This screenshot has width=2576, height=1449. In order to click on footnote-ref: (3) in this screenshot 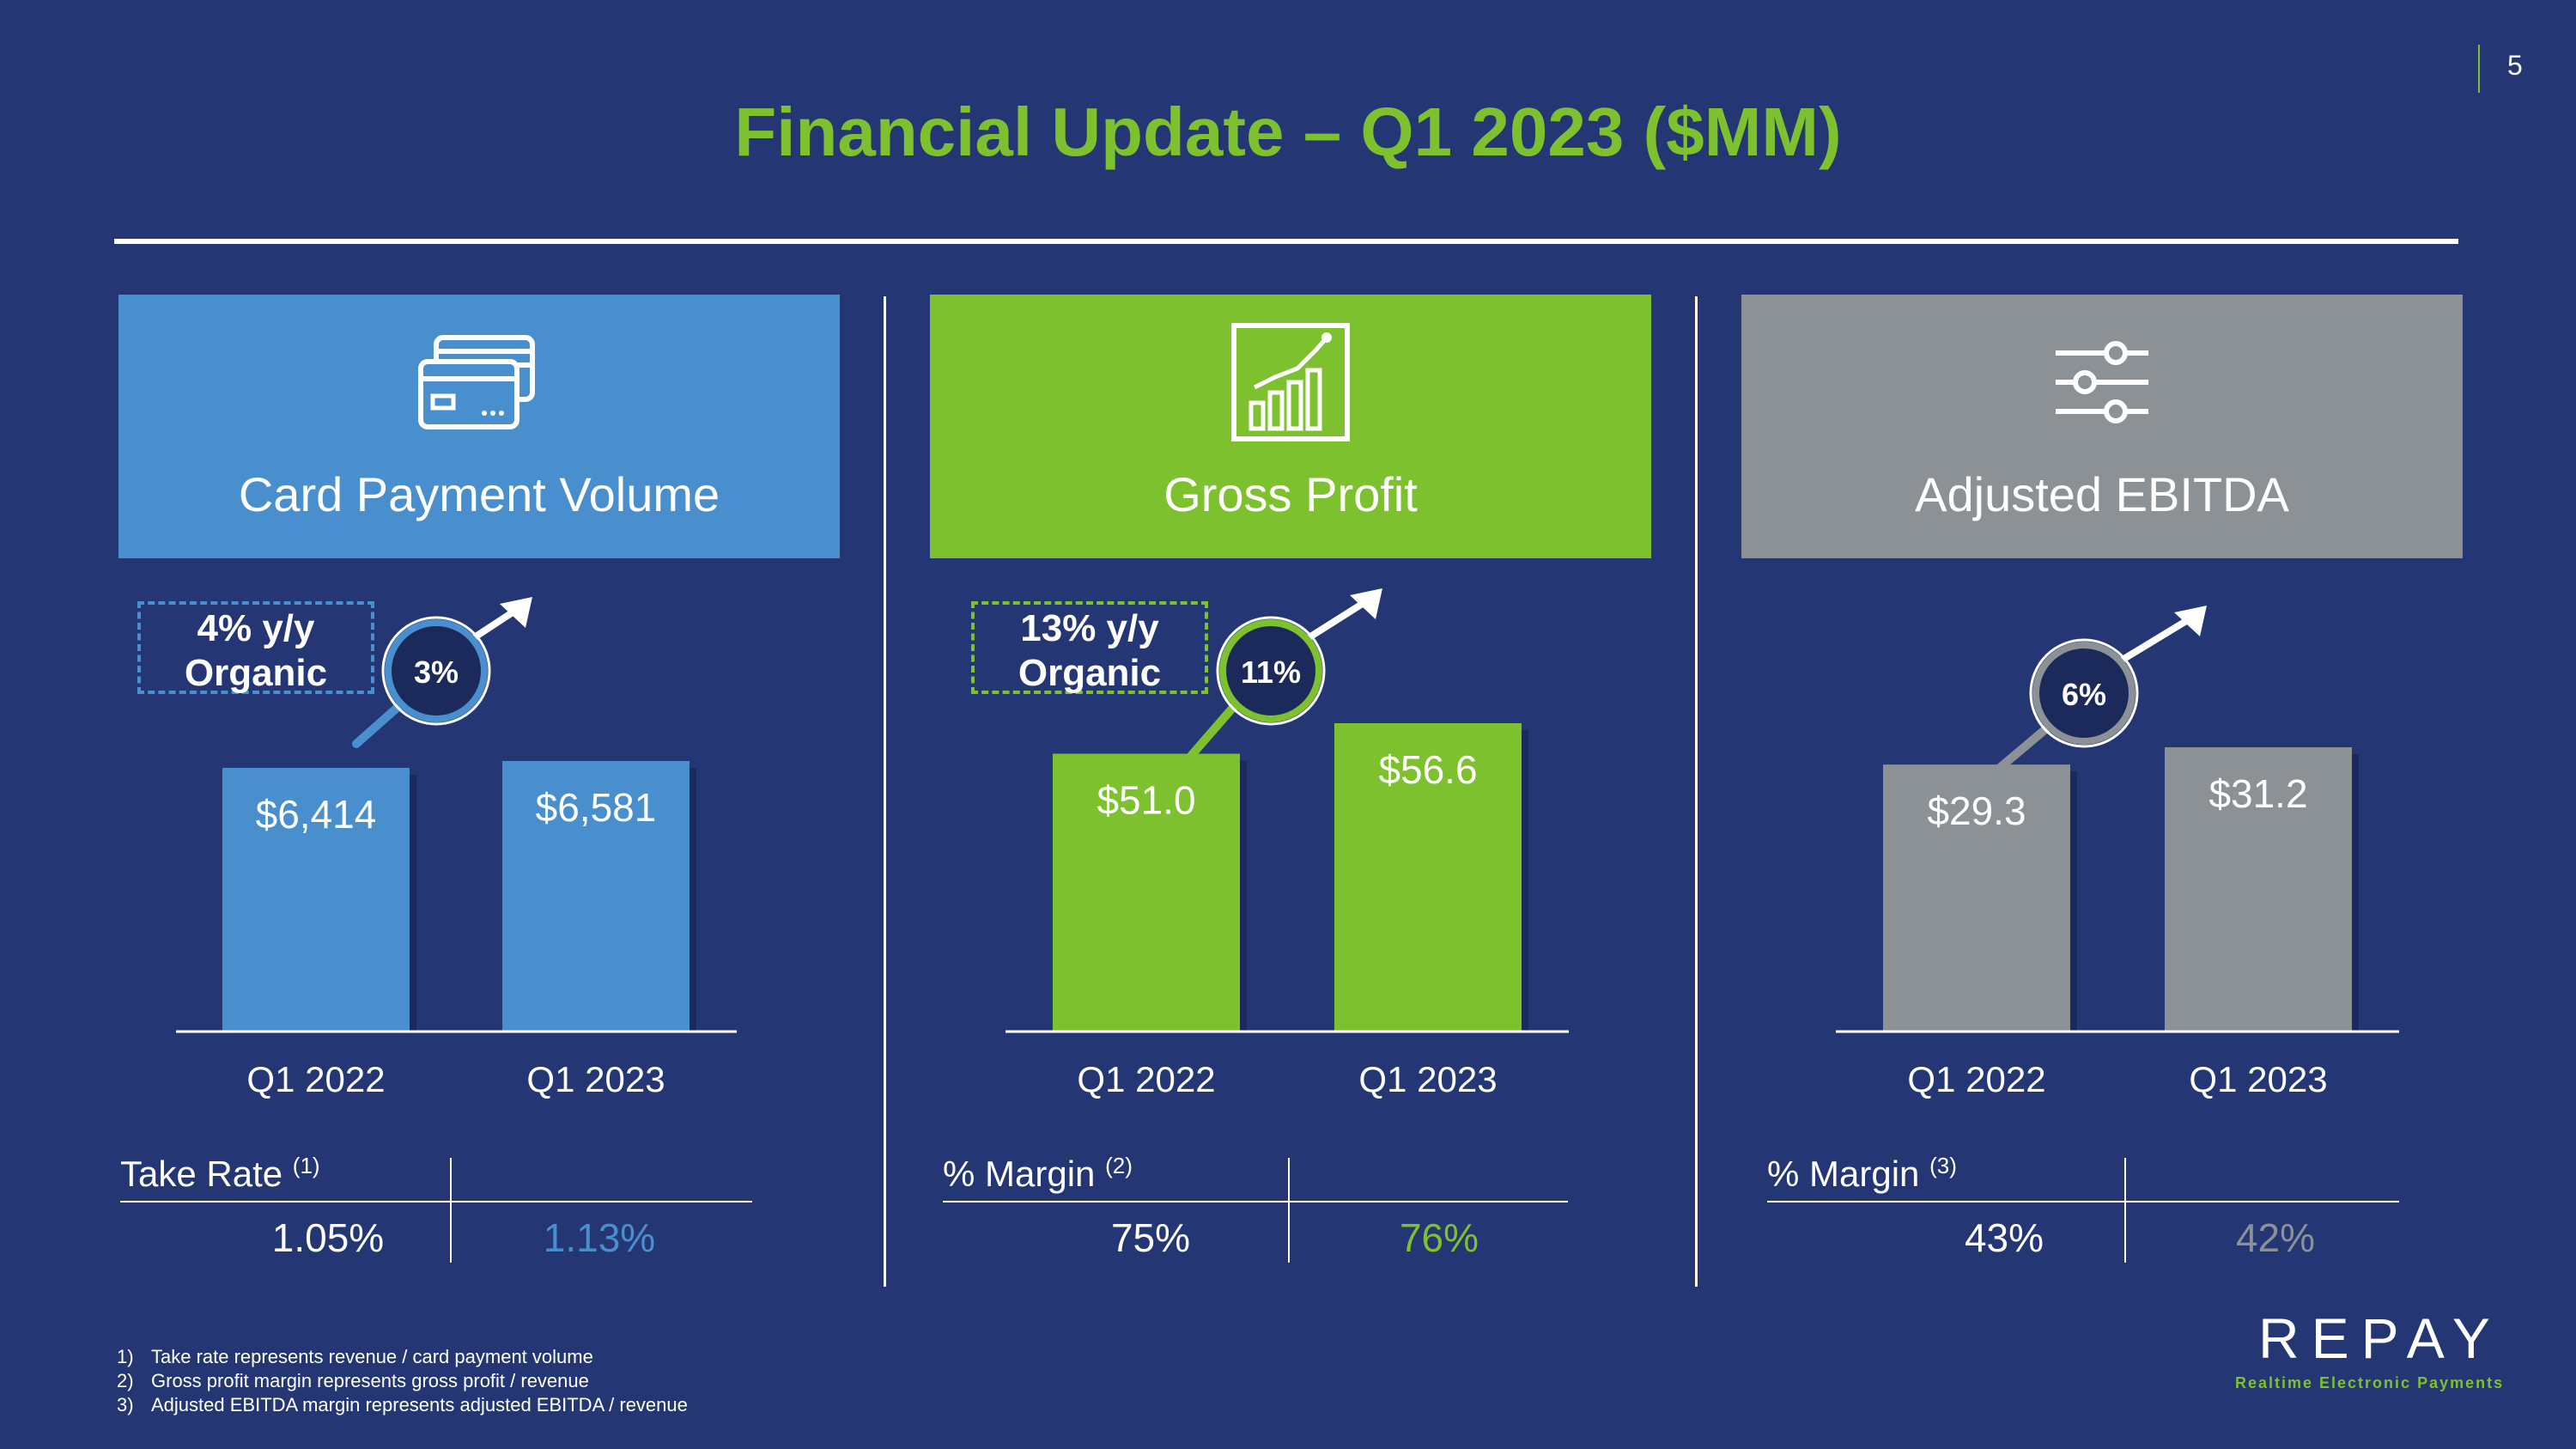, I will do `click(1943, 1165)`.